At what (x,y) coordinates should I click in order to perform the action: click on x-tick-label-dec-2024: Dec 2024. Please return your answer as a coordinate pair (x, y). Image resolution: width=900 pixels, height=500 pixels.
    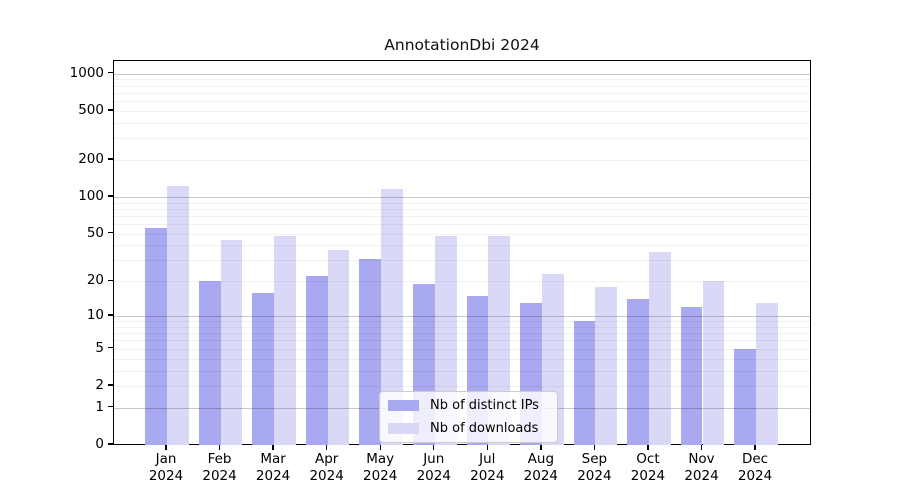
    Looking at the image, I should click on (755, 468).